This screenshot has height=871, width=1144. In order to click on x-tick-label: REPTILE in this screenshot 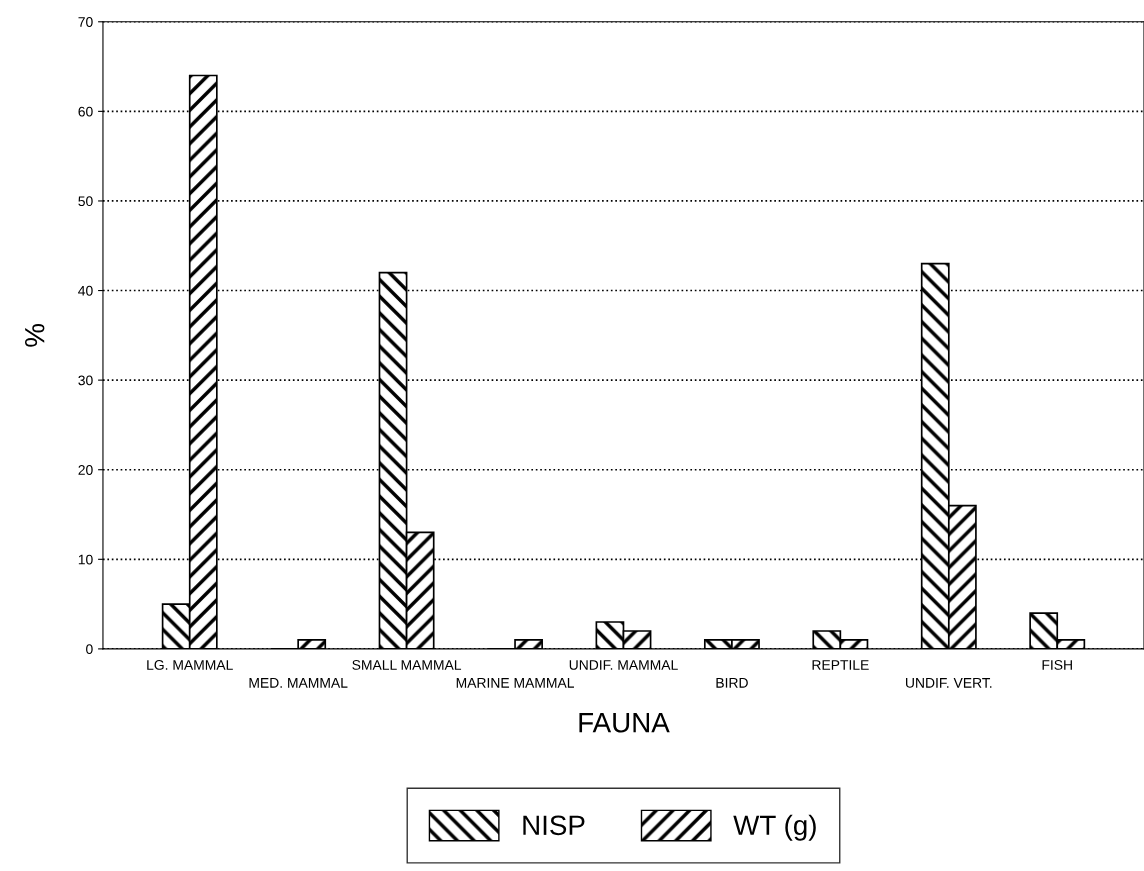, I will do `click(840, 665)`.